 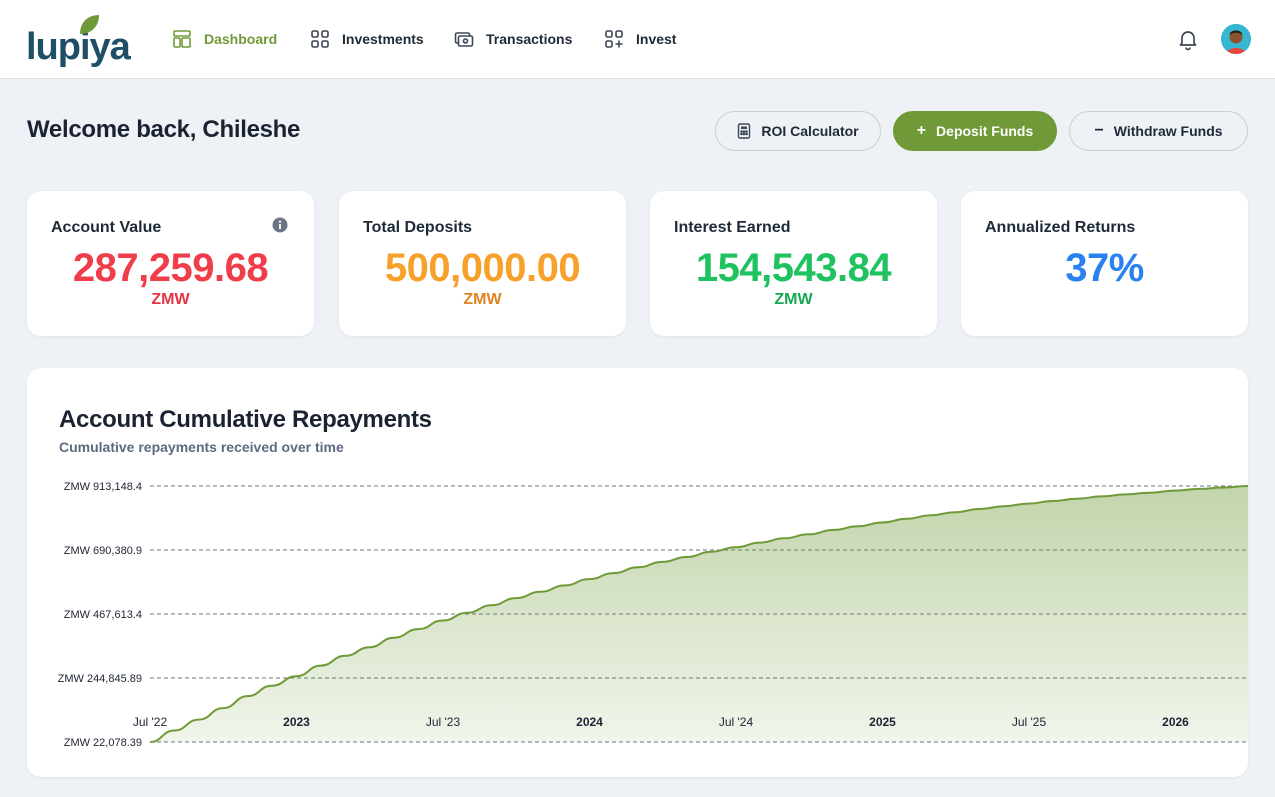 I want to click on y-tick-label: ZMW 244,845.89, so click(x=100, y=679).